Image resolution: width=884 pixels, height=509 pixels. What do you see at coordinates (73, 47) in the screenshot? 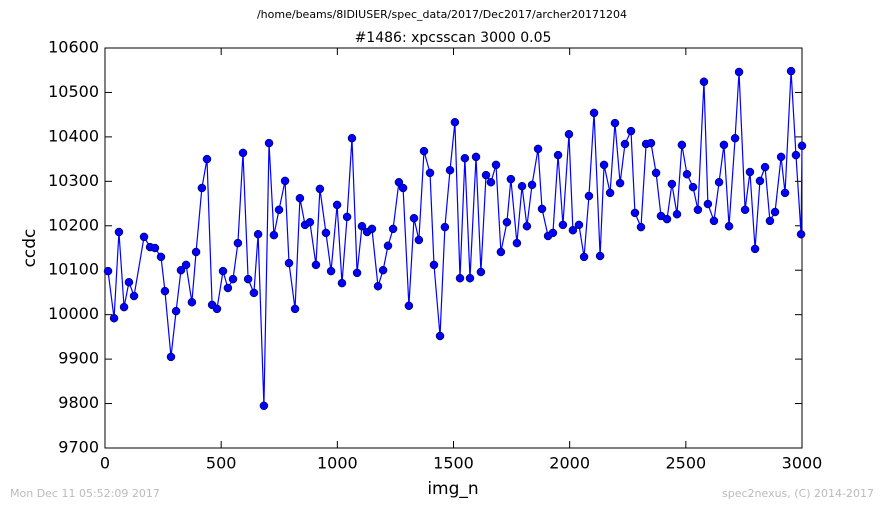
I see `y-tick-label: 10600` at bounding box center [73, 47].